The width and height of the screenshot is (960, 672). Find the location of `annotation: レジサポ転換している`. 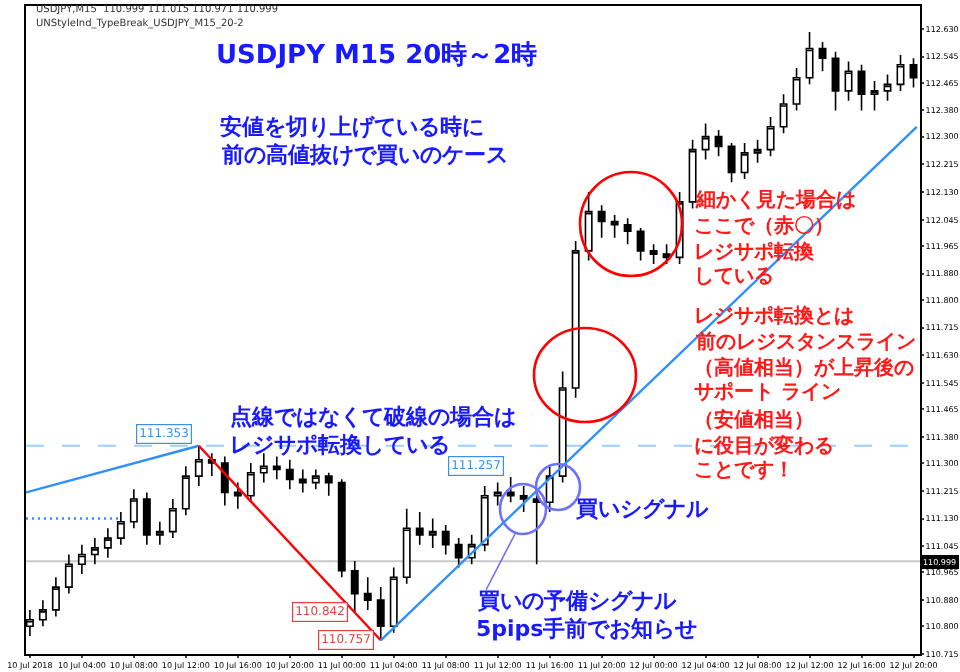

annotation: レジサポ転換している is located at coordinates (340, 445).